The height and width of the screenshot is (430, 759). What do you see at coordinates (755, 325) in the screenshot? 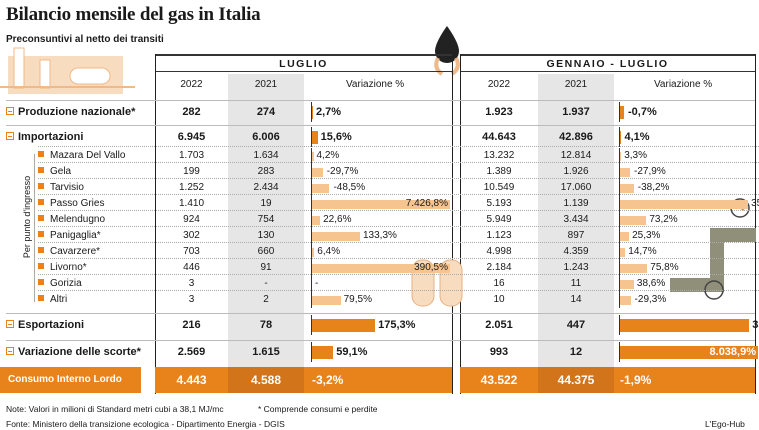
I see `variation-label: 359,1%` at bounding box center [755, 325].